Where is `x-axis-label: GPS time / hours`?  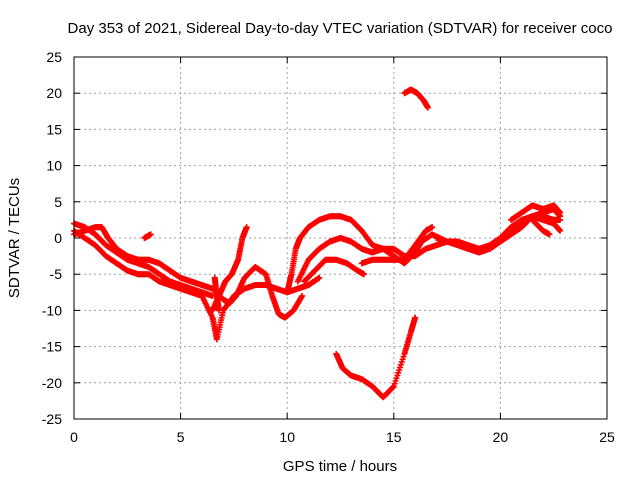 x-axis-label: GPS time / hours is located at coordinates (340, 466).